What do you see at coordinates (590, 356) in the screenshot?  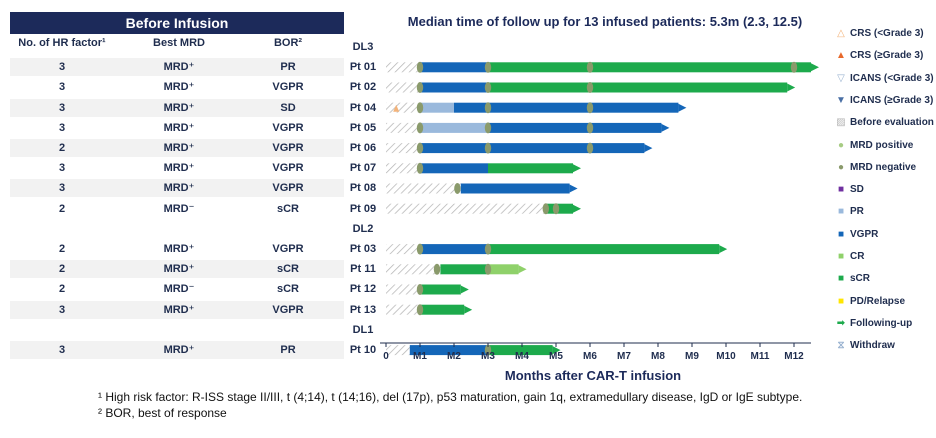 I see `x-tick-label: M6` at bounding box center [590, 356].